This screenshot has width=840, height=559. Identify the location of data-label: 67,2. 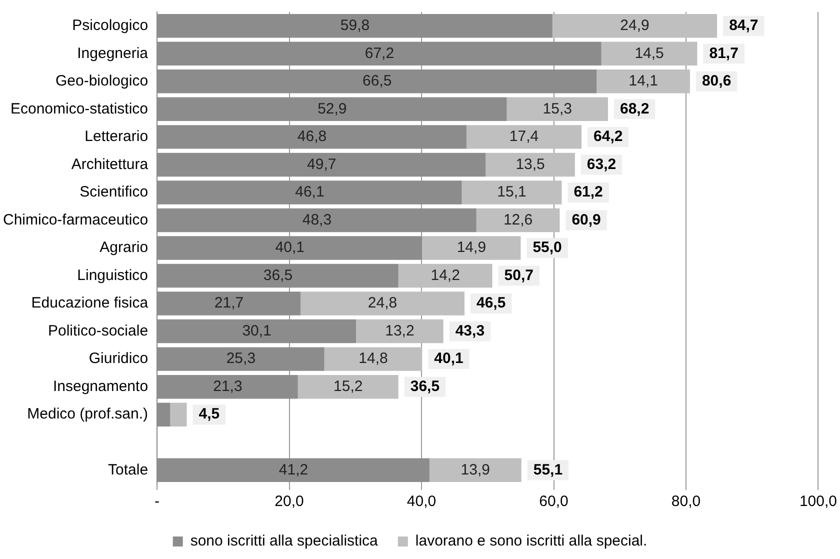
(379, 53).